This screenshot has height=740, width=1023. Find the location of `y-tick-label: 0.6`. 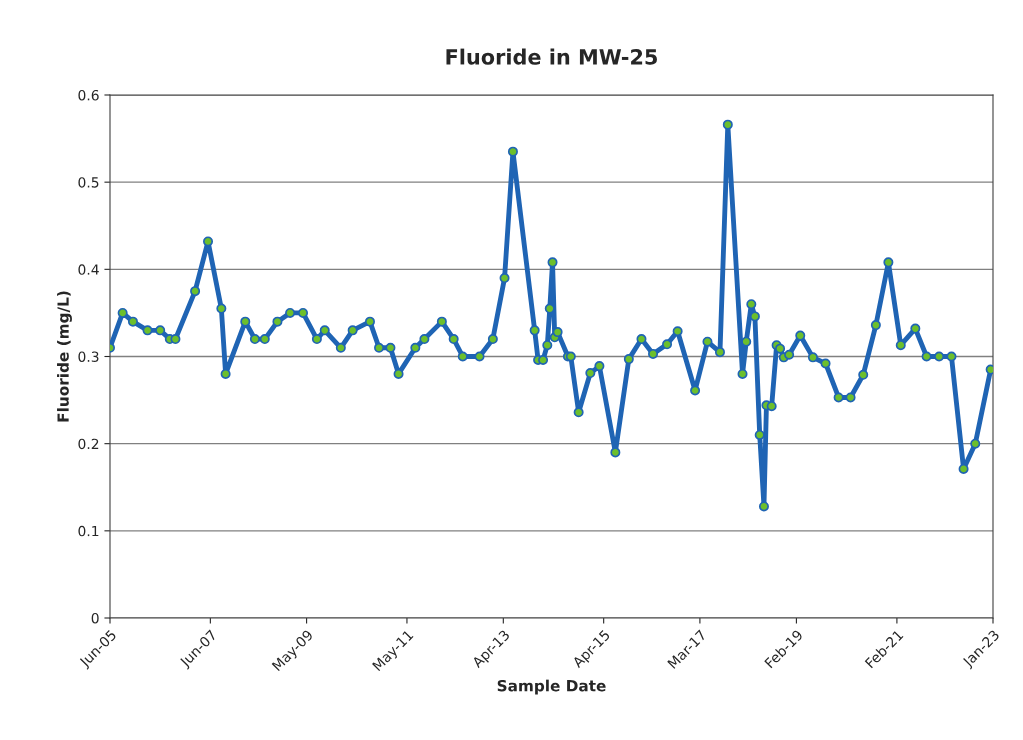

y-tick-label: 0.6 is located at coordinates (88, 95).